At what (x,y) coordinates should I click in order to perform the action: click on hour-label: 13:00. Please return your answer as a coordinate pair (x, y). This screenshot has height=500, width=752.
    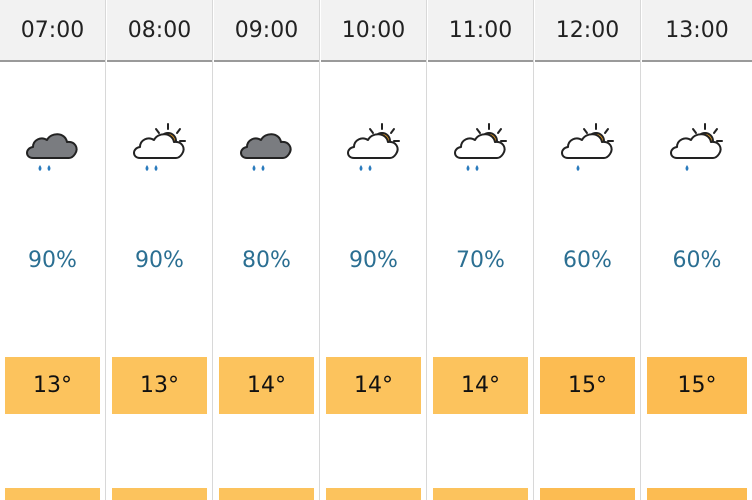
    Looking at the image, I should click on (697, 31).